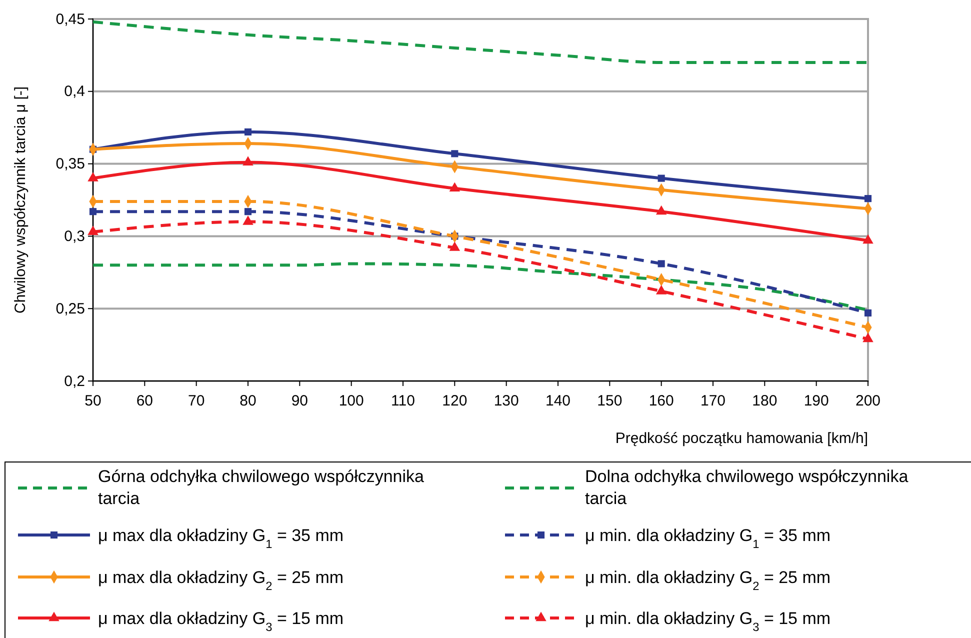  What do you see at coordinates (248, 401) in the screenshot?
I see `x-tick-label: 80` at bounding box center [248, 401].